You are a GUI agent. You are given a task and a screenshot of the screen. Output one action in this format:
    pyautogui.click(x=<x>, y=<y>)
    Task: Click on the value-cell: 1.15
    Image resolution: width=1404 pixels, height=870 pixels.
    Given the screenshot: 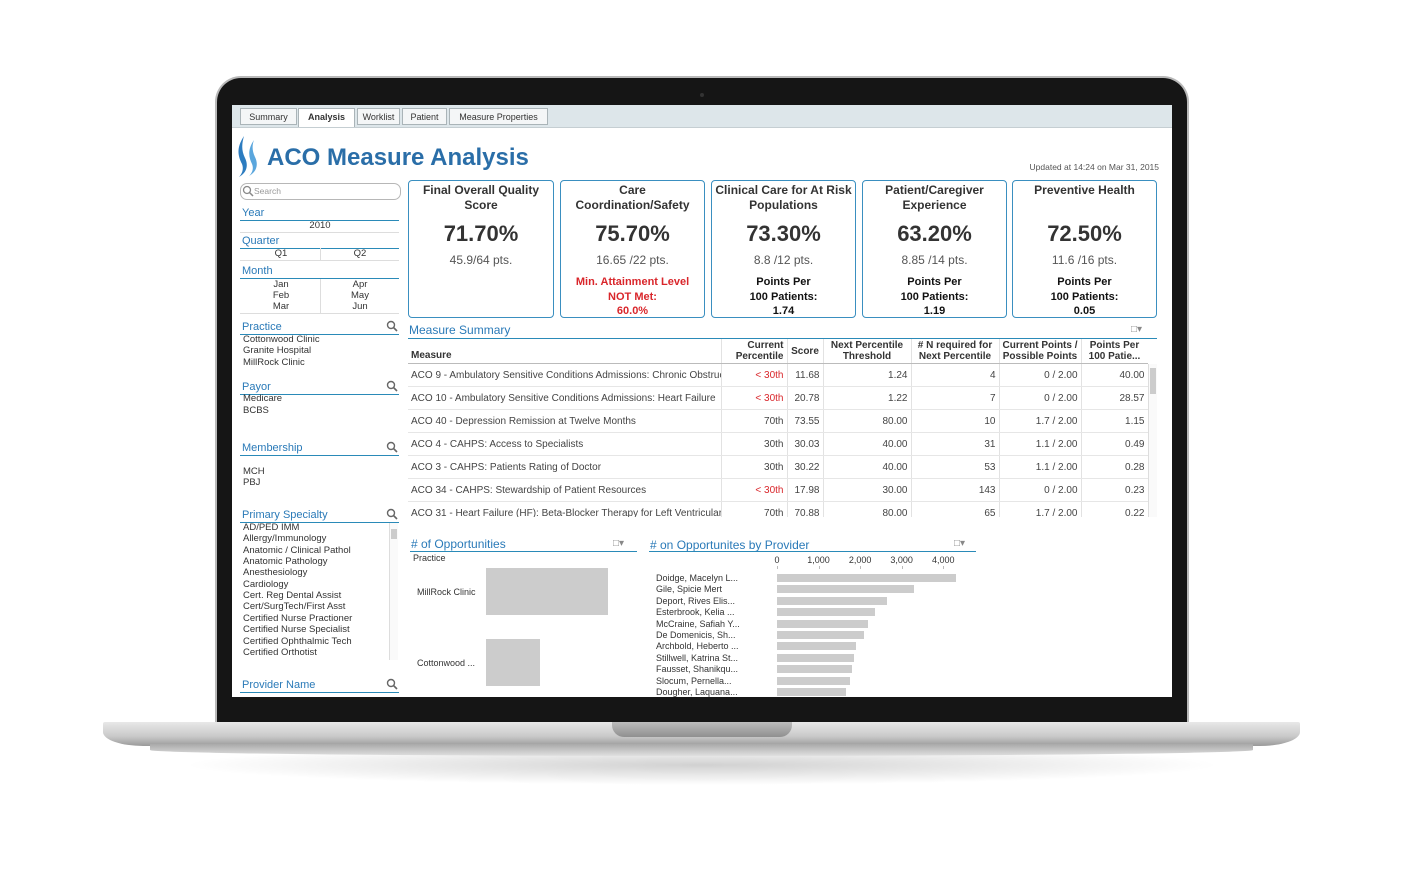 What is the action you would take?
    pyautogui.click(x=1114, y=421)
    